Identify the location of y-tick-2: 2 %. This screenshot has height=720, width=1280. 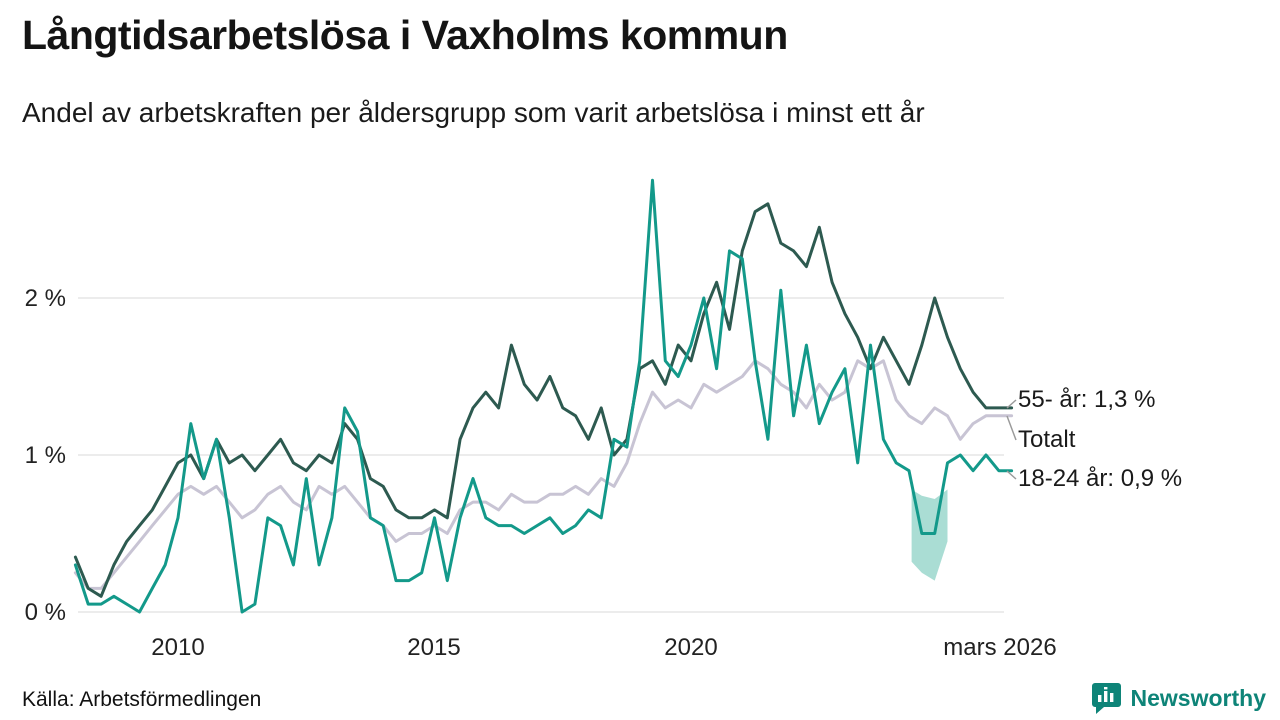
(45, 298).